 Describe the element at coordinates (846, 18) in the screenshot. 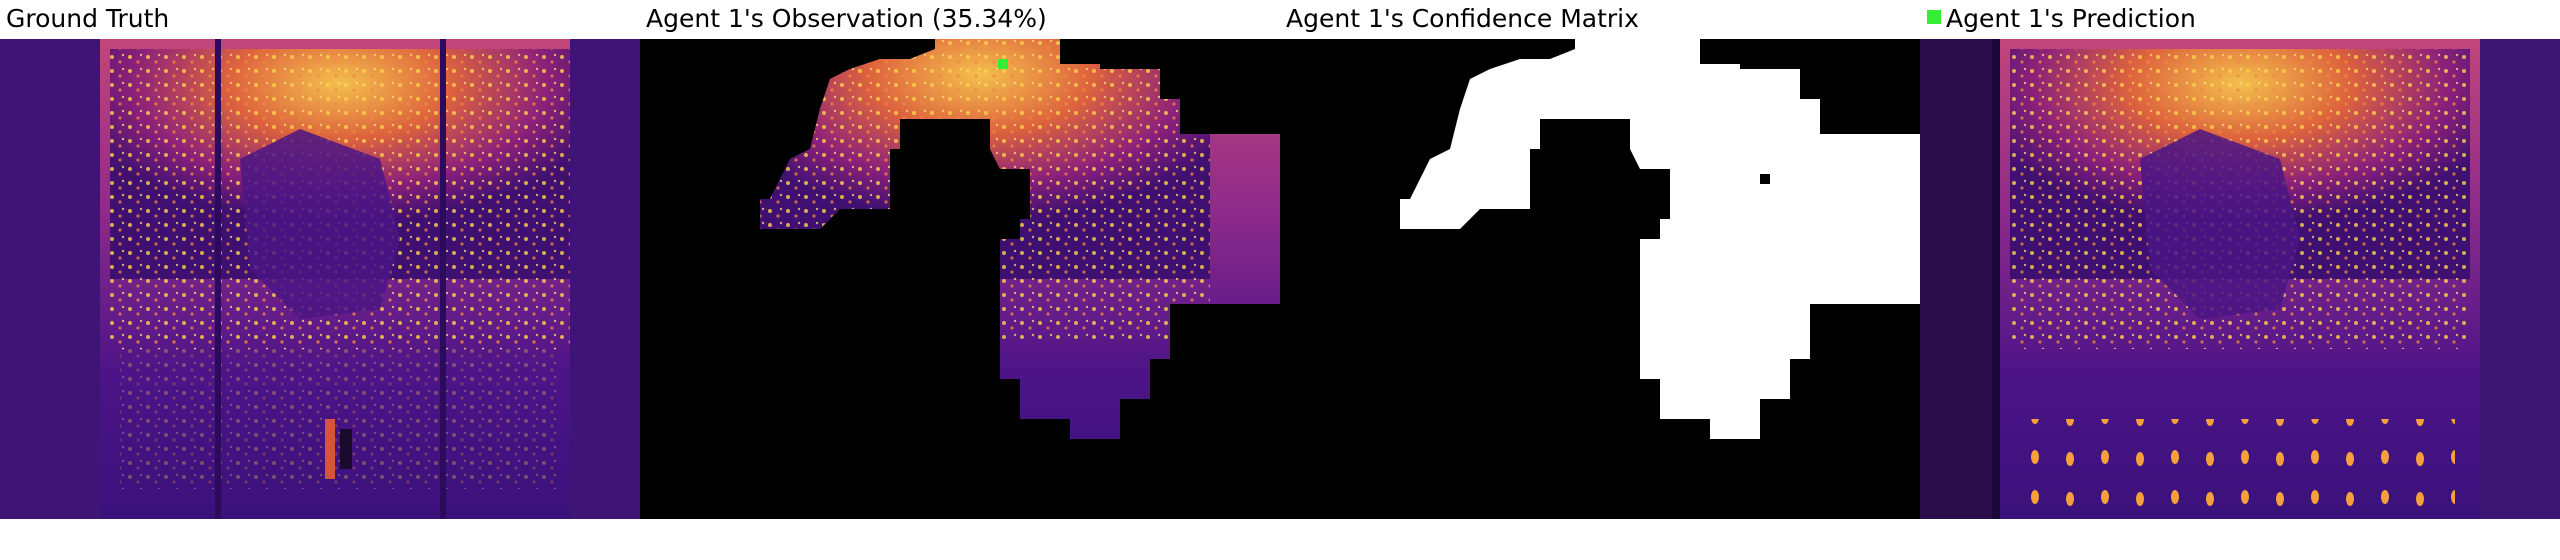

I see `observation-title: Agent 1's Observation (35.34%)` at that location.